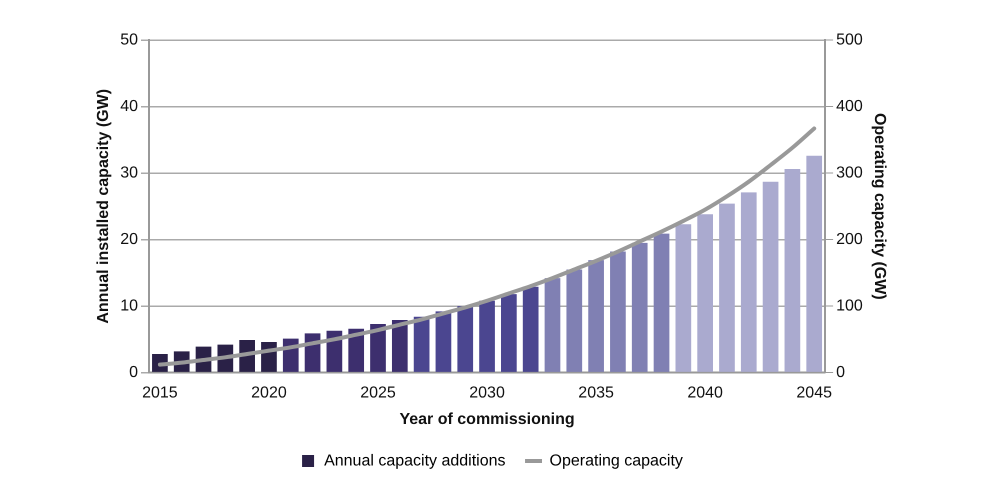  I want to click on y-tick-label: 0, so click(133, 373).